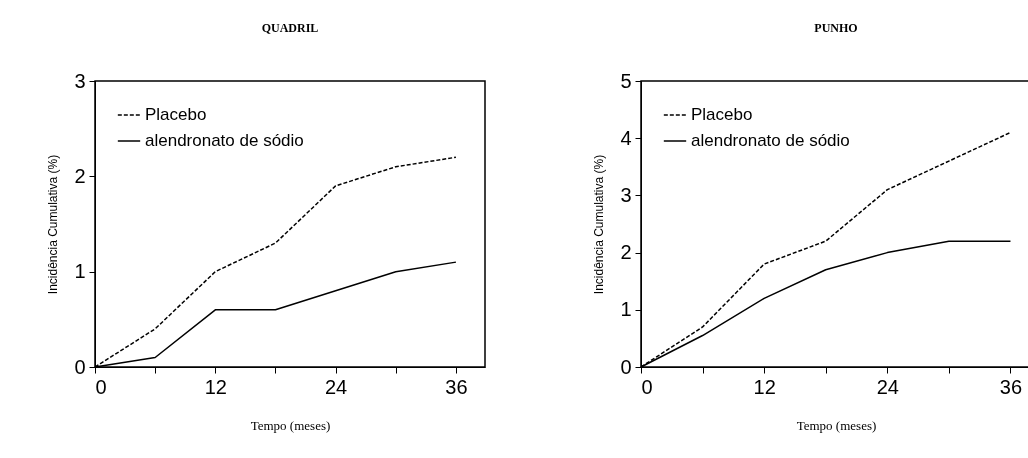 The image size is (1028, 458). What do you see at coordinates (290, 28) in the screenshot?
I see `chart-title: QUADRIL` at bounding box center [290, 28].